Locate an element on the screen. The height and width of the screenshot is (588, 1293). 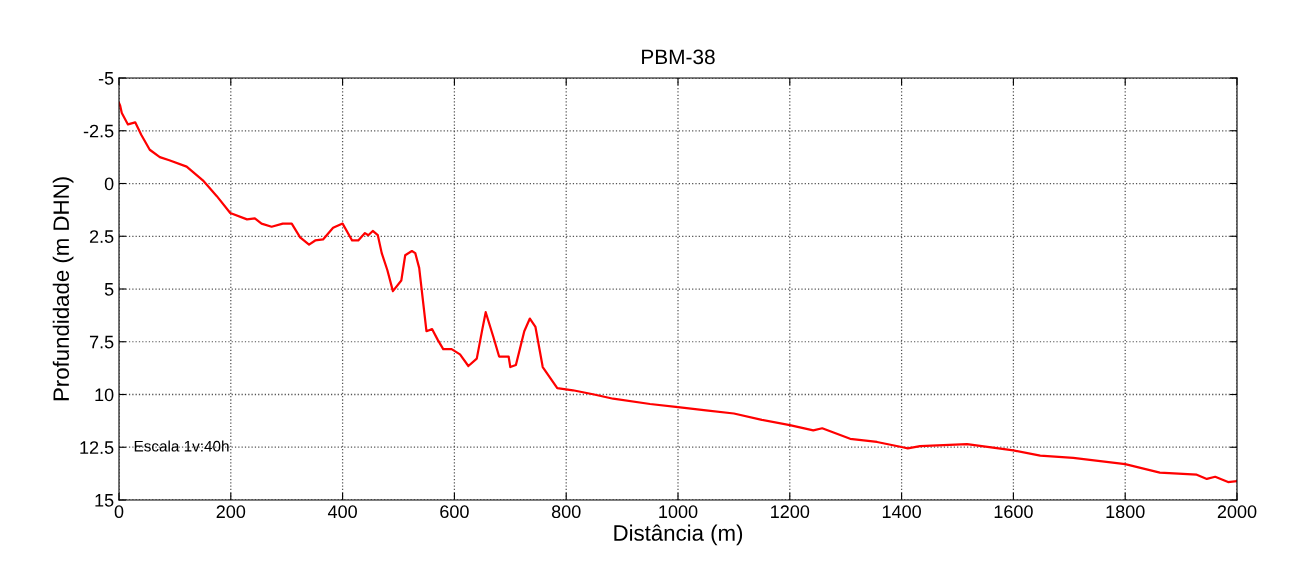
y-tick-label: 12.5 is located at coordinates (97, 447).